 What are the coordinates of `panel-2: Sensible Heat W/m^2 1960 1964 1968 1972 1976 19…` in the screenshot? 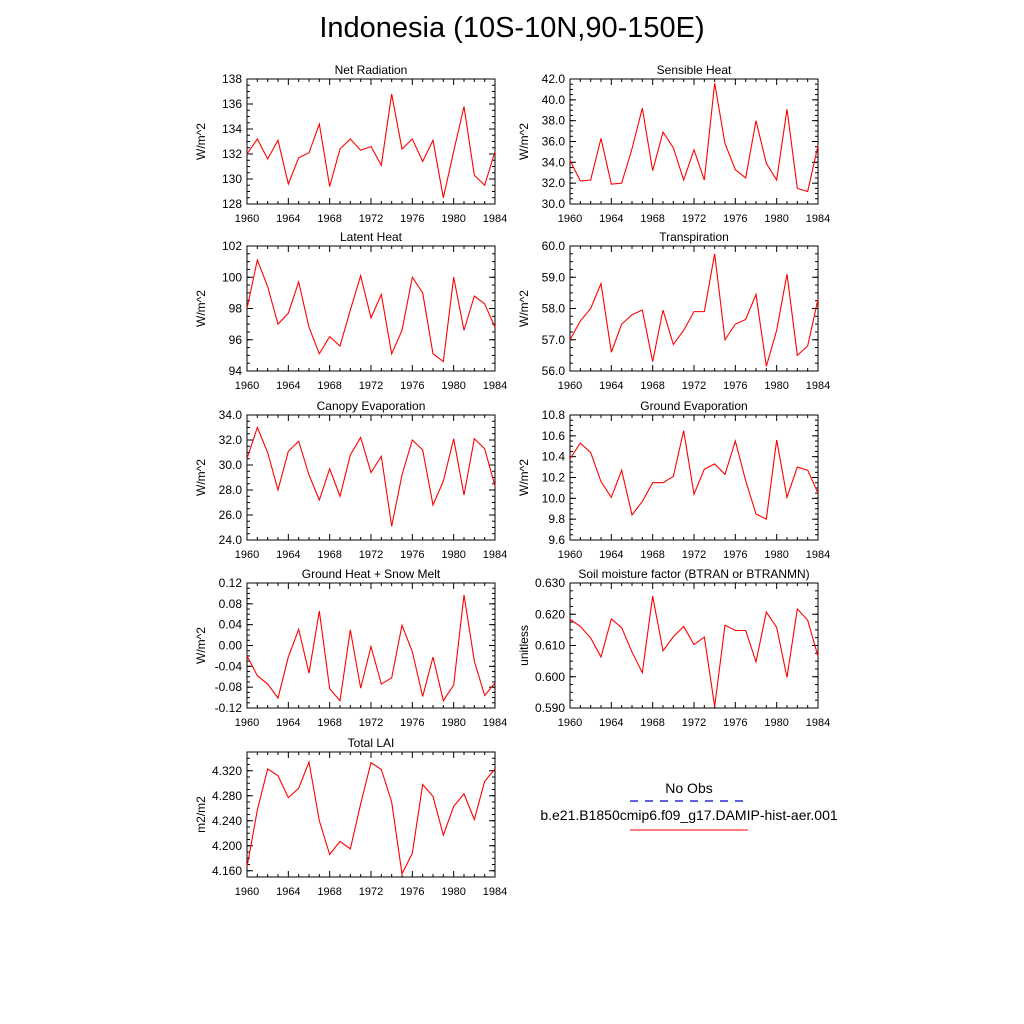 It's located at (673, 144).